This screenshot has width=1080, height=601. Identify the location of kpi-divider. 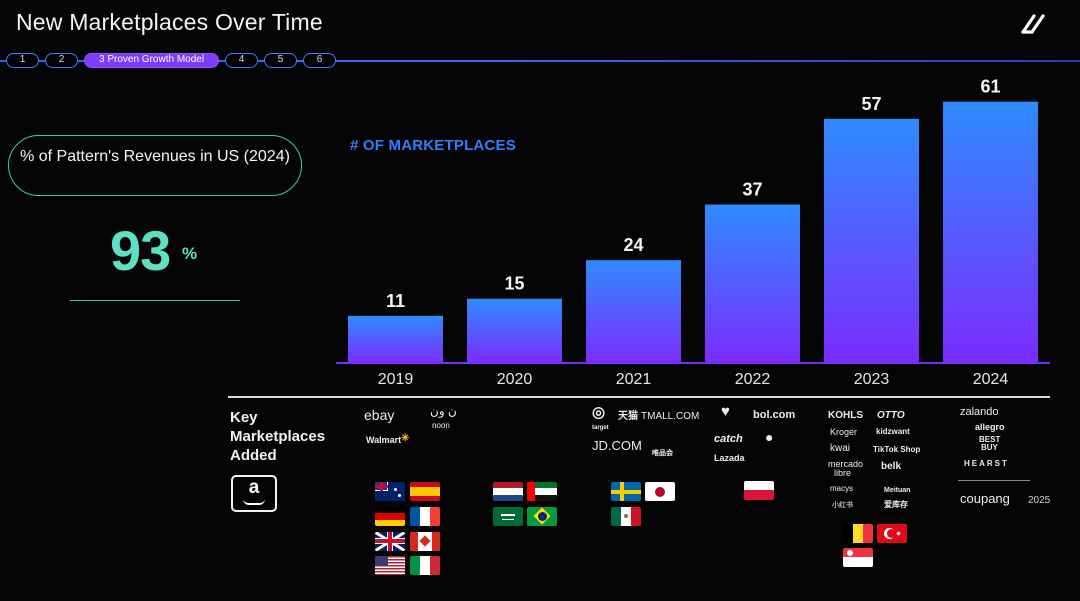
(155, 300).